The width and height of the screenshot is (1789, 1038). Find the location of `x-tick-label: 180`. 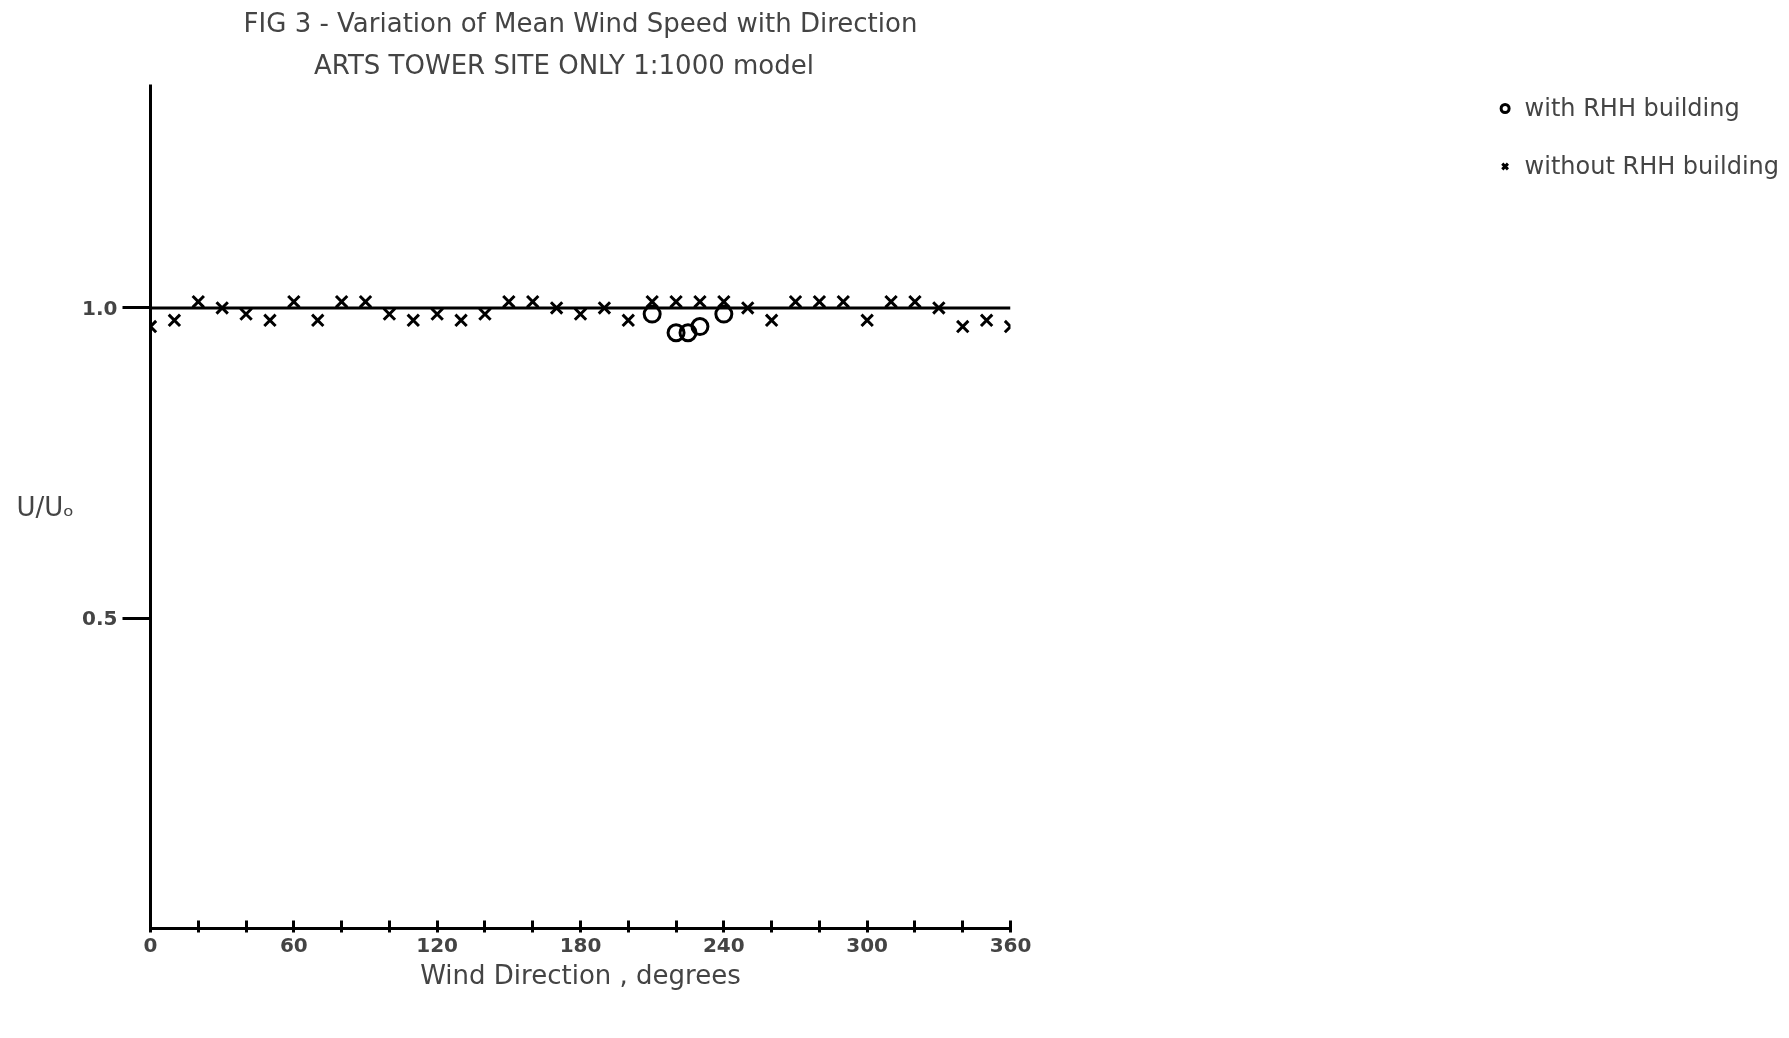

x-tick-label: 180 is located at coordinates (580, 944).